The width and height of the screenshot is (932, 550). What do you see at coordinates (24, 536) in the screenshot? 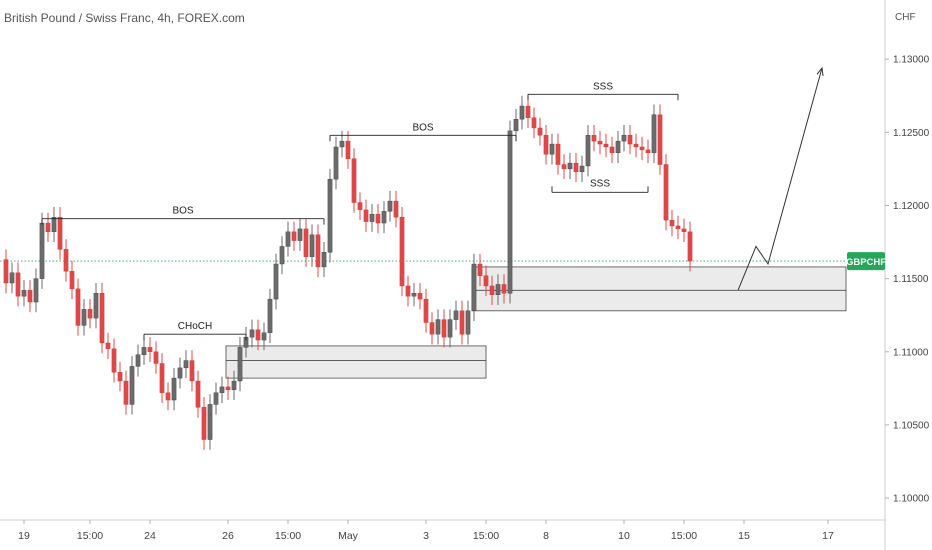
I see `x-tick-label: 19` at bounding box center [24, 536].